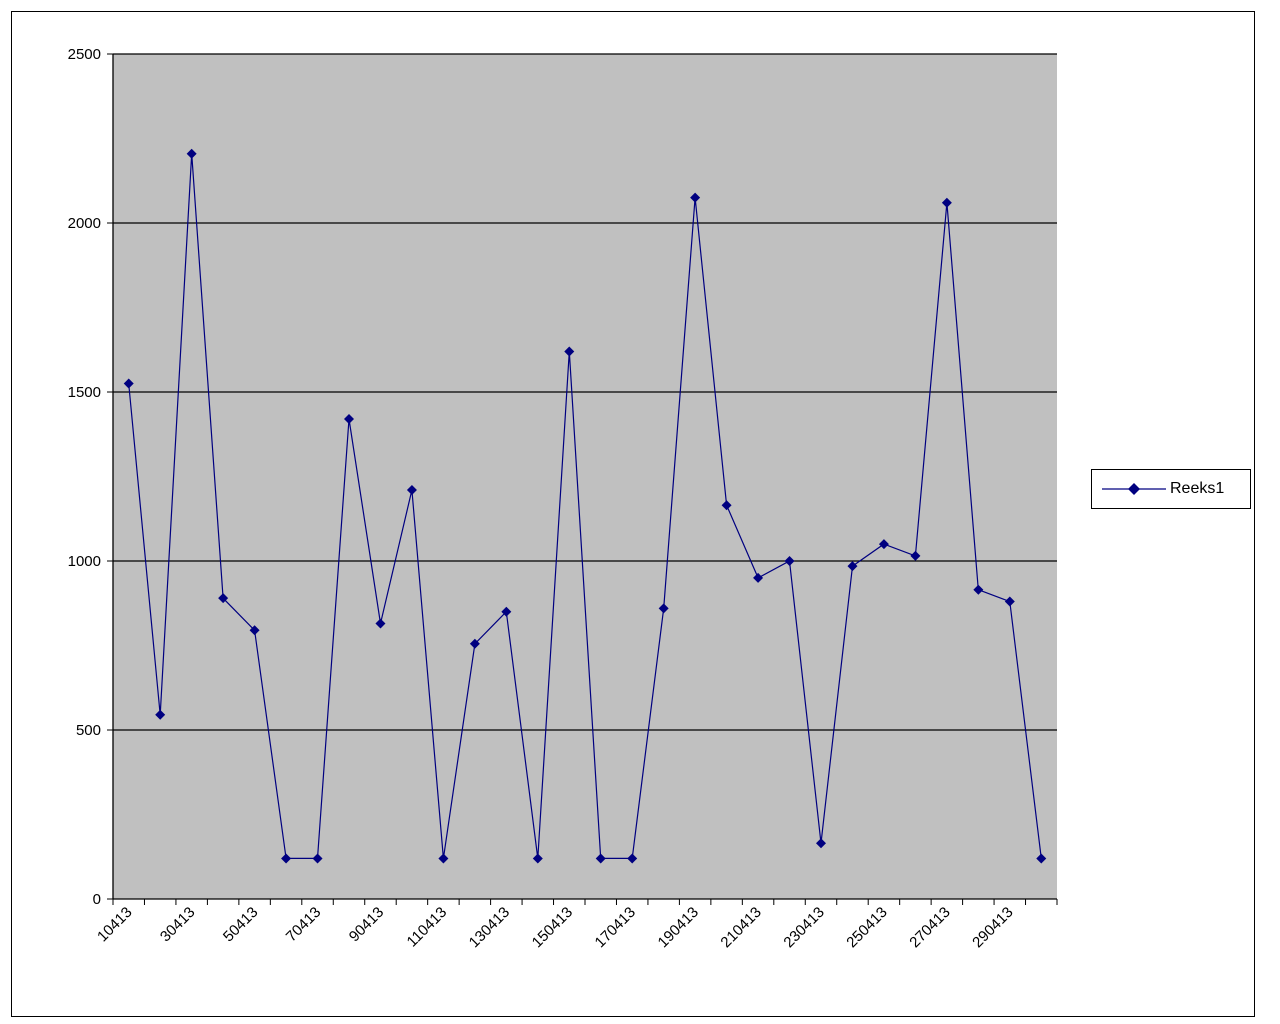  What do you see at coordinates (1197, 488) in the screenshot?
I see `legend-label: Reeks1` at bounding box center [1197, 488].